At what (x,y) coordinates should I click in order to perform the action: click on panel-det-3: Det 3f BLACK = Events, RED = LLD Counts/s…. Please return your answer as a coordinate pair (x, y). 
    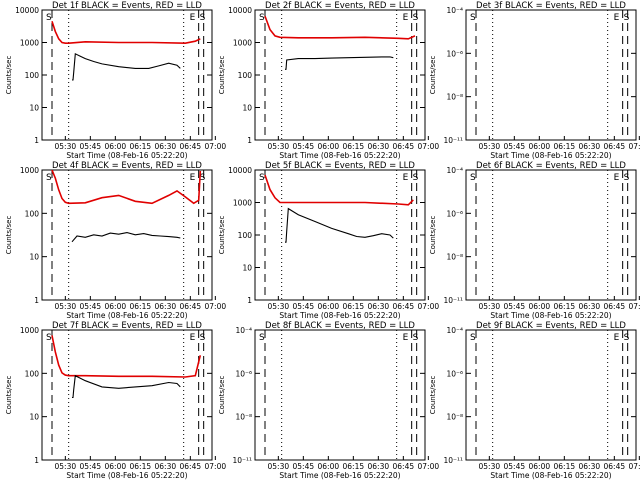
    Looking at the image, I should click on (534, 80).